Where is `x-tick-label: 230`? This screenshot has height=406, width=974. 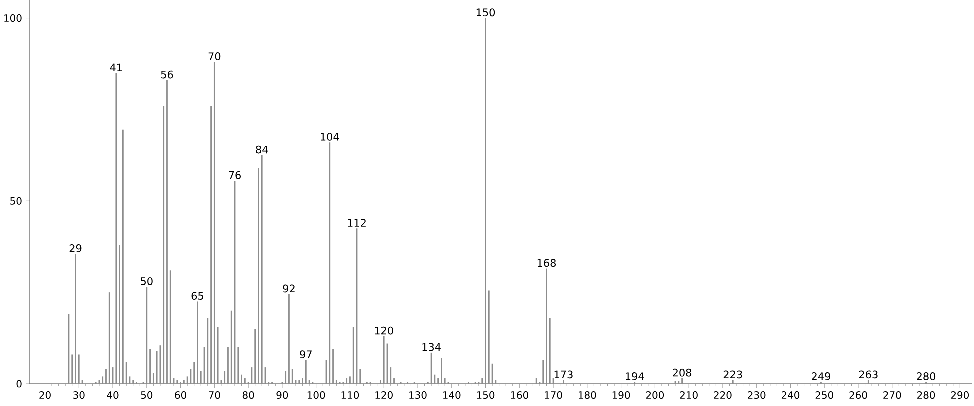 x-tick-label: 230 is located at coordinates (757, 396).